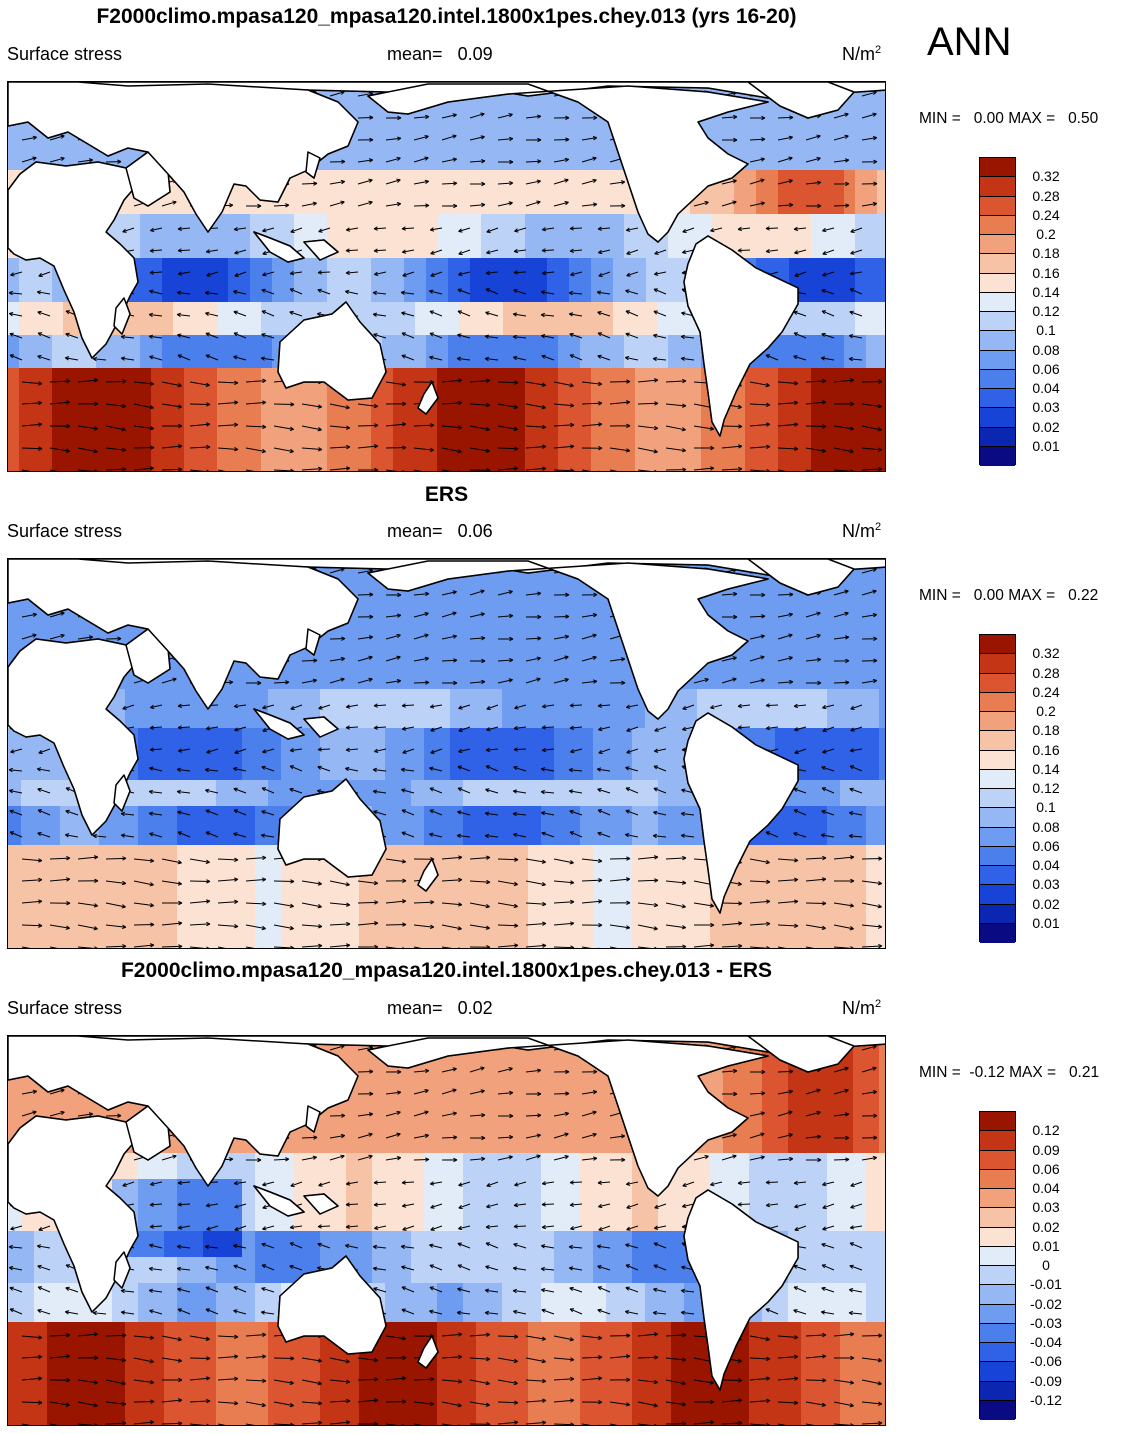 This screenshot has width=1125, height=1434. What do you see at coordinates (1046, 1265) in the screenshot?
I see `colorbar-tick-label: 0` at bounding box center [1046, 1265].